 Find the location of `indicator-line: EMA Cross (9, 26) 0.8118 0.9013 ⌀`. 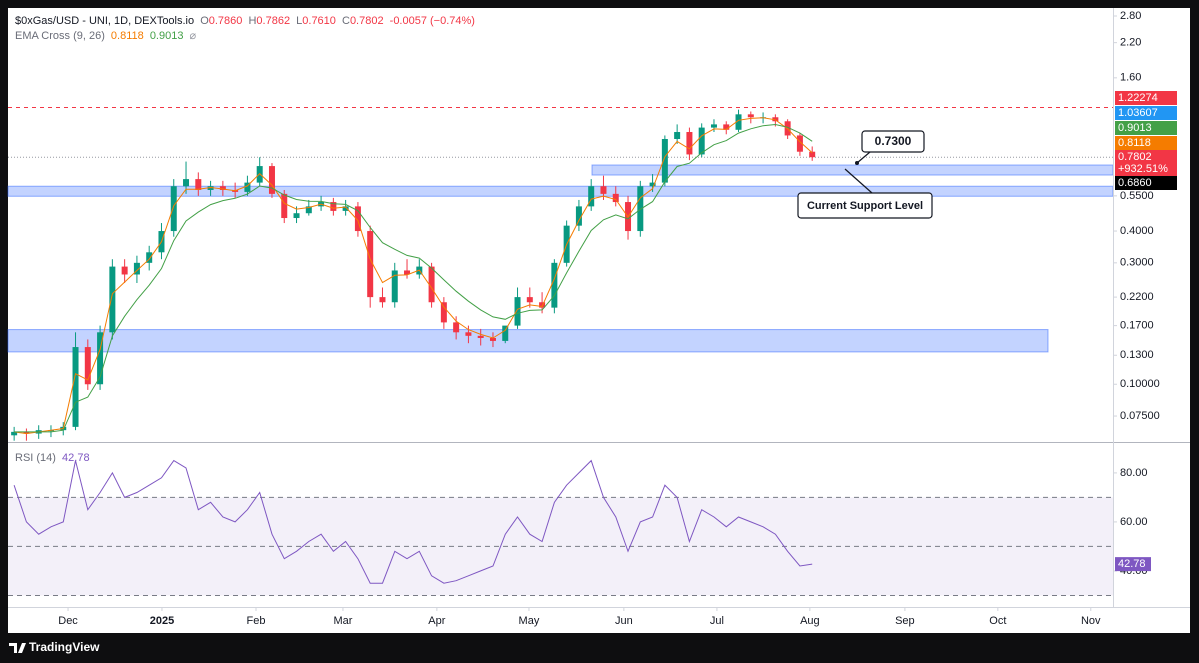

indicator-line: EMA Cross (9, 26) 0.8118 0.9013 ⌀ is located at coordinates (106, 36).